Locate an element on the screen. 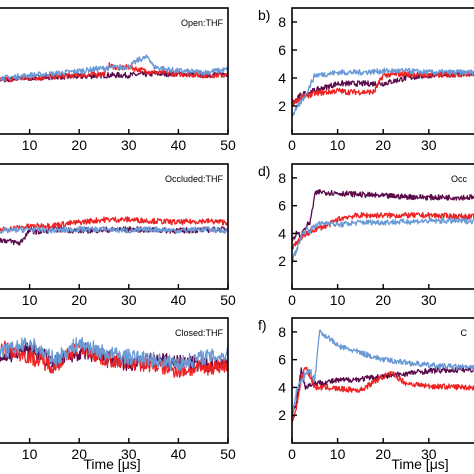 The width and height of the screenshot is (474, 474). x-tick-label-4-20: 20 is located at coordinates (79, 454).